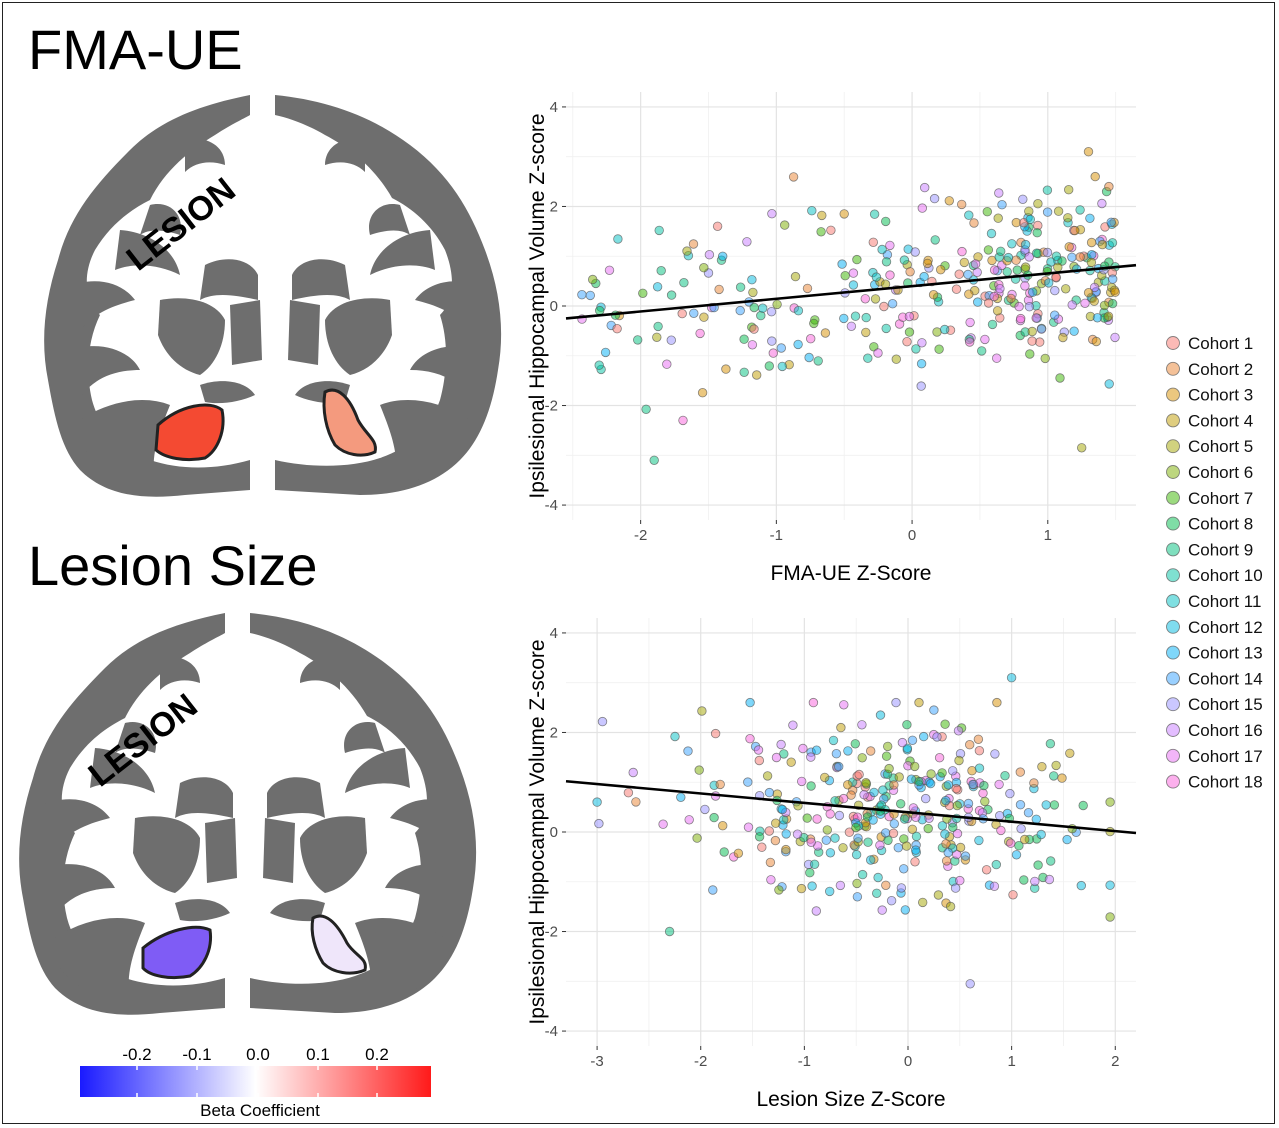 The image size is (1279, 1128). Describe the element at coordinates (260, 1110) in the screenshot. I see `colorbar-title: Beta Coefficient` at that location.